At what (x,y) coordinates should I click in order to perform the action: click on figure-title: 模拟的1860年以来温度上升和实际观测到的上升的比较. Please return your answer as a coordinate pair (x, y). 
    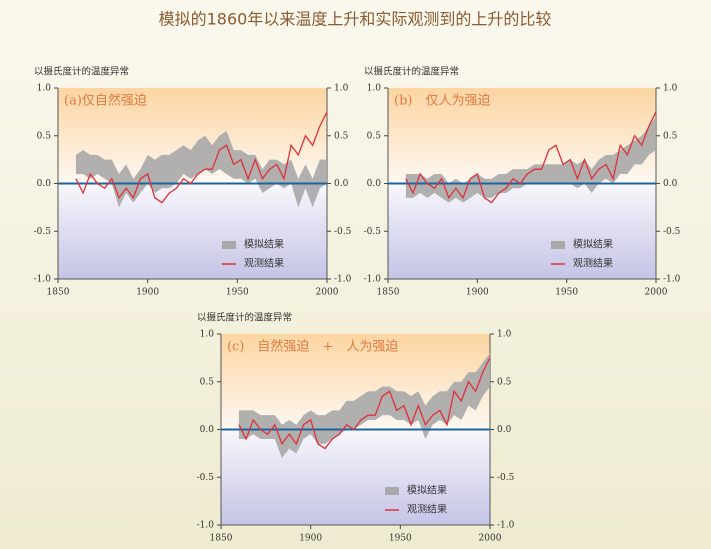
    Looking at the image, I should click on (355, 19).